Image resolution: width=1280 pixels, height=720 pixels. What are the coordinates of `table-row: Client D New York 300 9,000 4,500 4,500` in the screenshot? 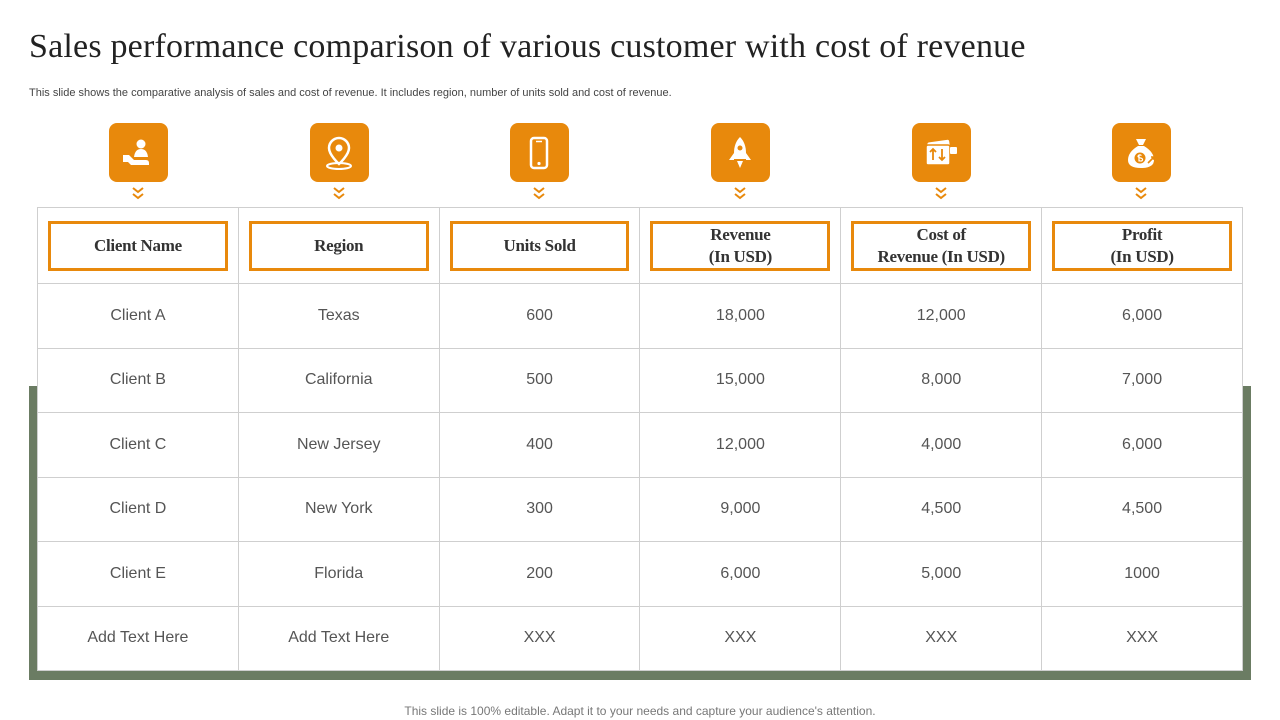 It's located at (640, 509).